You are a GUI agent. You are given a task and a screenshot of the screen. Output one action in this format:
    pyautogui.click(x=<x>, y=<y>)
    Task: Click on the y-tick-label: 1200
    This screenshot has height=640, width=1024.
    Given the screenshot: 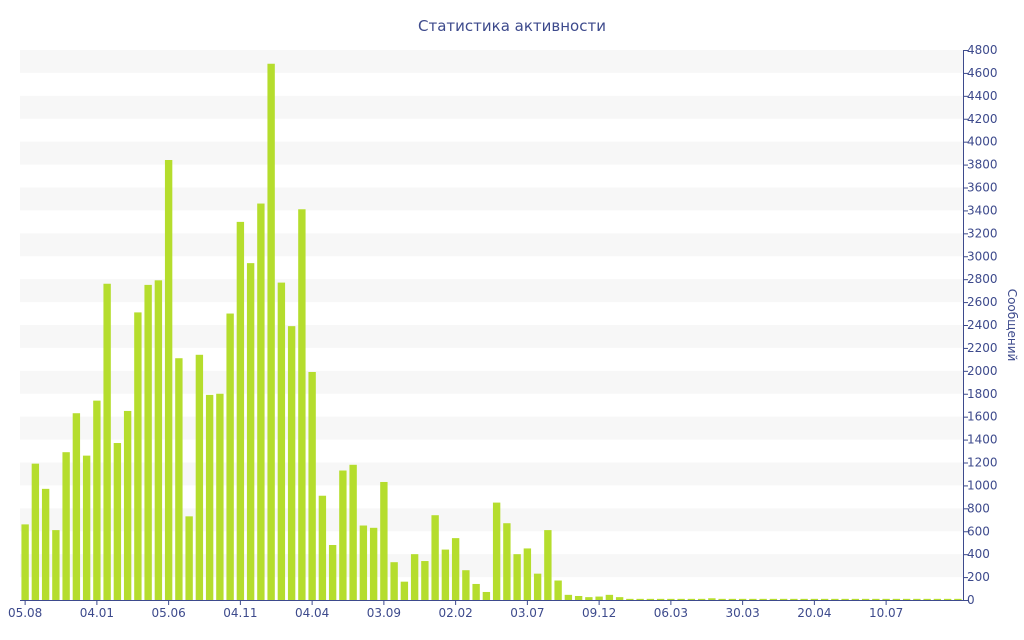 What is the action you would take?
    pyautogui.click(x=982, y=463)
    